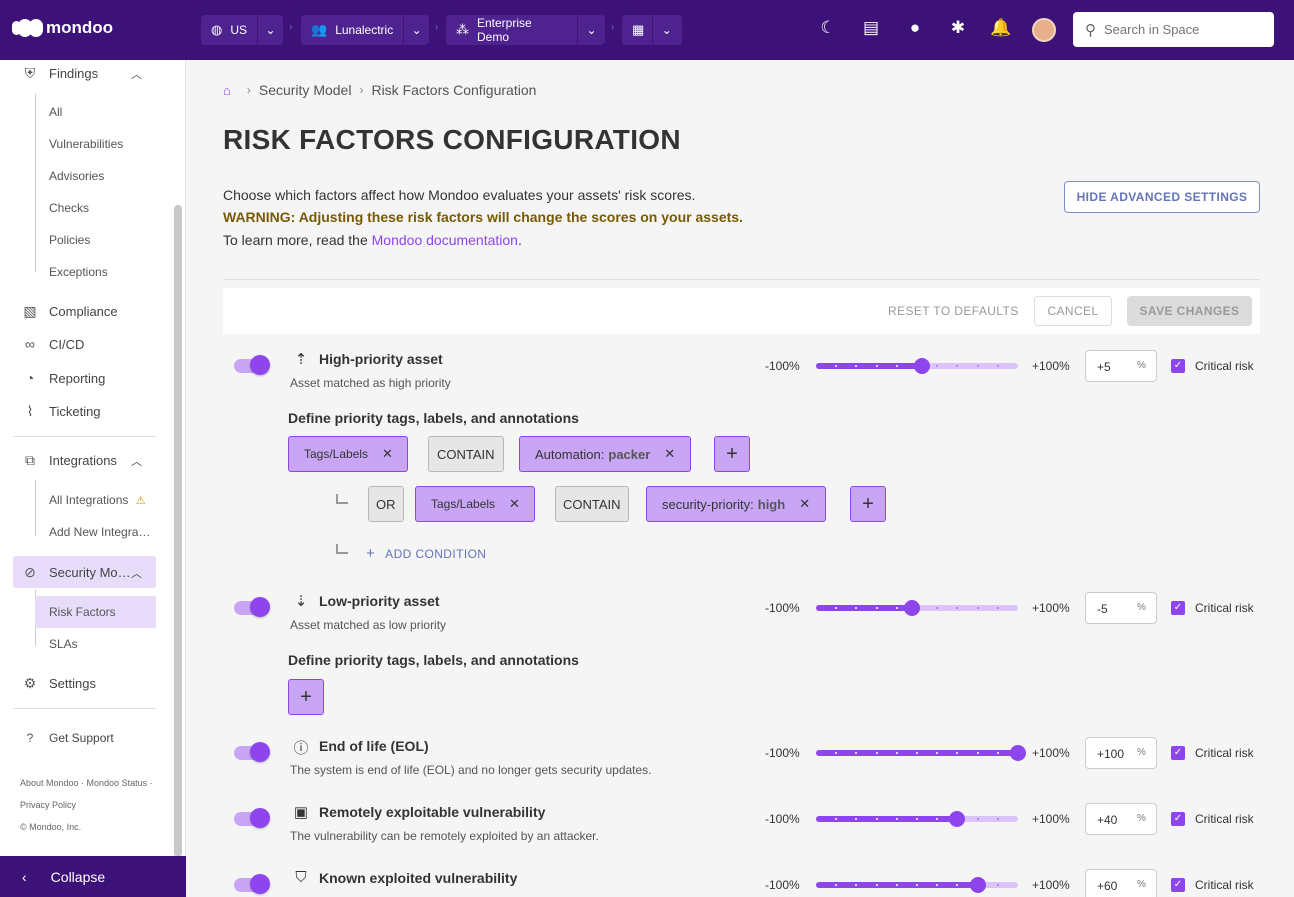 The height and width of the screenshot is (897, 1294). I want to click on home-icon: ⌂, so click(227, 90).